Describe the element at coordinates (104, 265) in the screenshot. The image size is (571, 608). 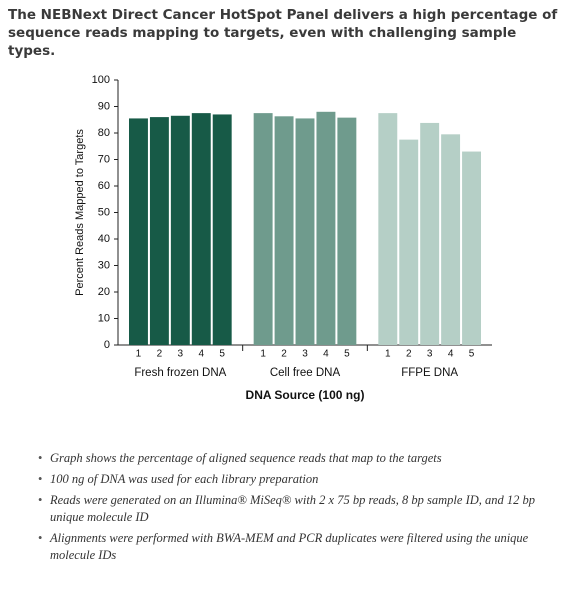
I see `y-tick-label: 30` at that location.